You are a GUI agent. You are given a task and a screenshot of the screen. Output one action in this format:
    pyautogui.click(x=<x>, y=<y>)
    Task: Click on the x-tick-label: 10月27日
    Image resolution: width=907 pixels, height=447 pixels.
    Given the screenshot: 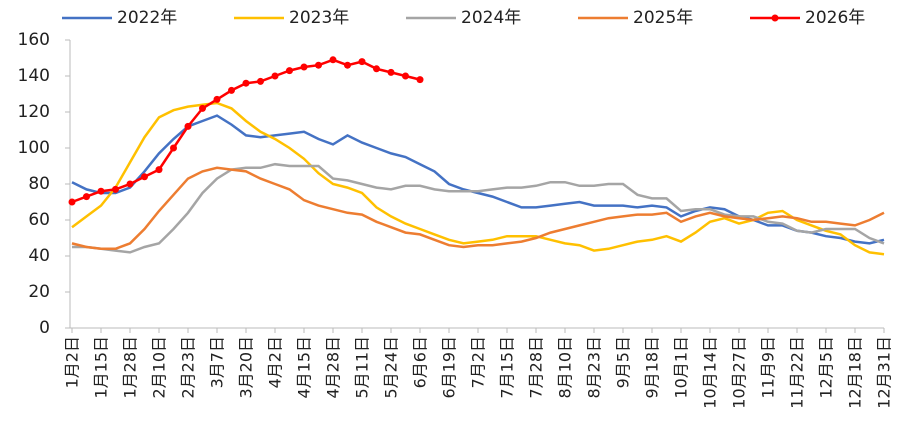 What is the action you would take?
    pyautogui.click(x=739, y=372)
    